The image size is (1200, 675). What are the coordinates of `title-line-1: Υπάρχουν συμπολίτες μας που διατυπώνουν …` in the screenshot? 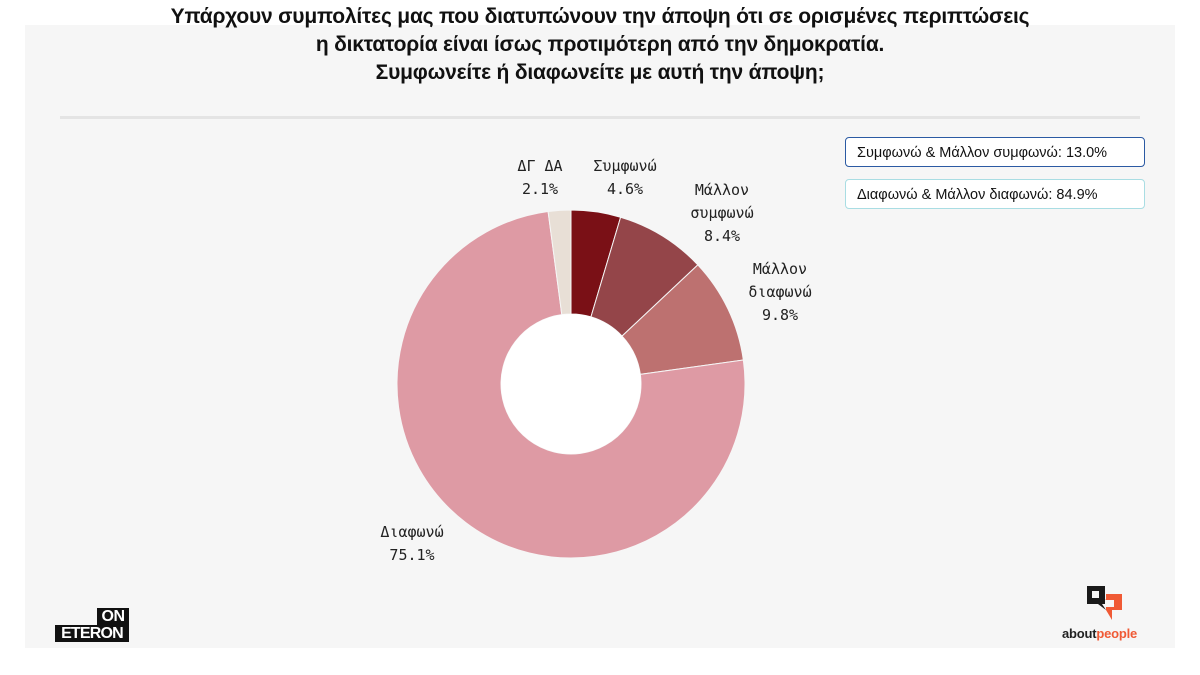 It's located at (600, 16).